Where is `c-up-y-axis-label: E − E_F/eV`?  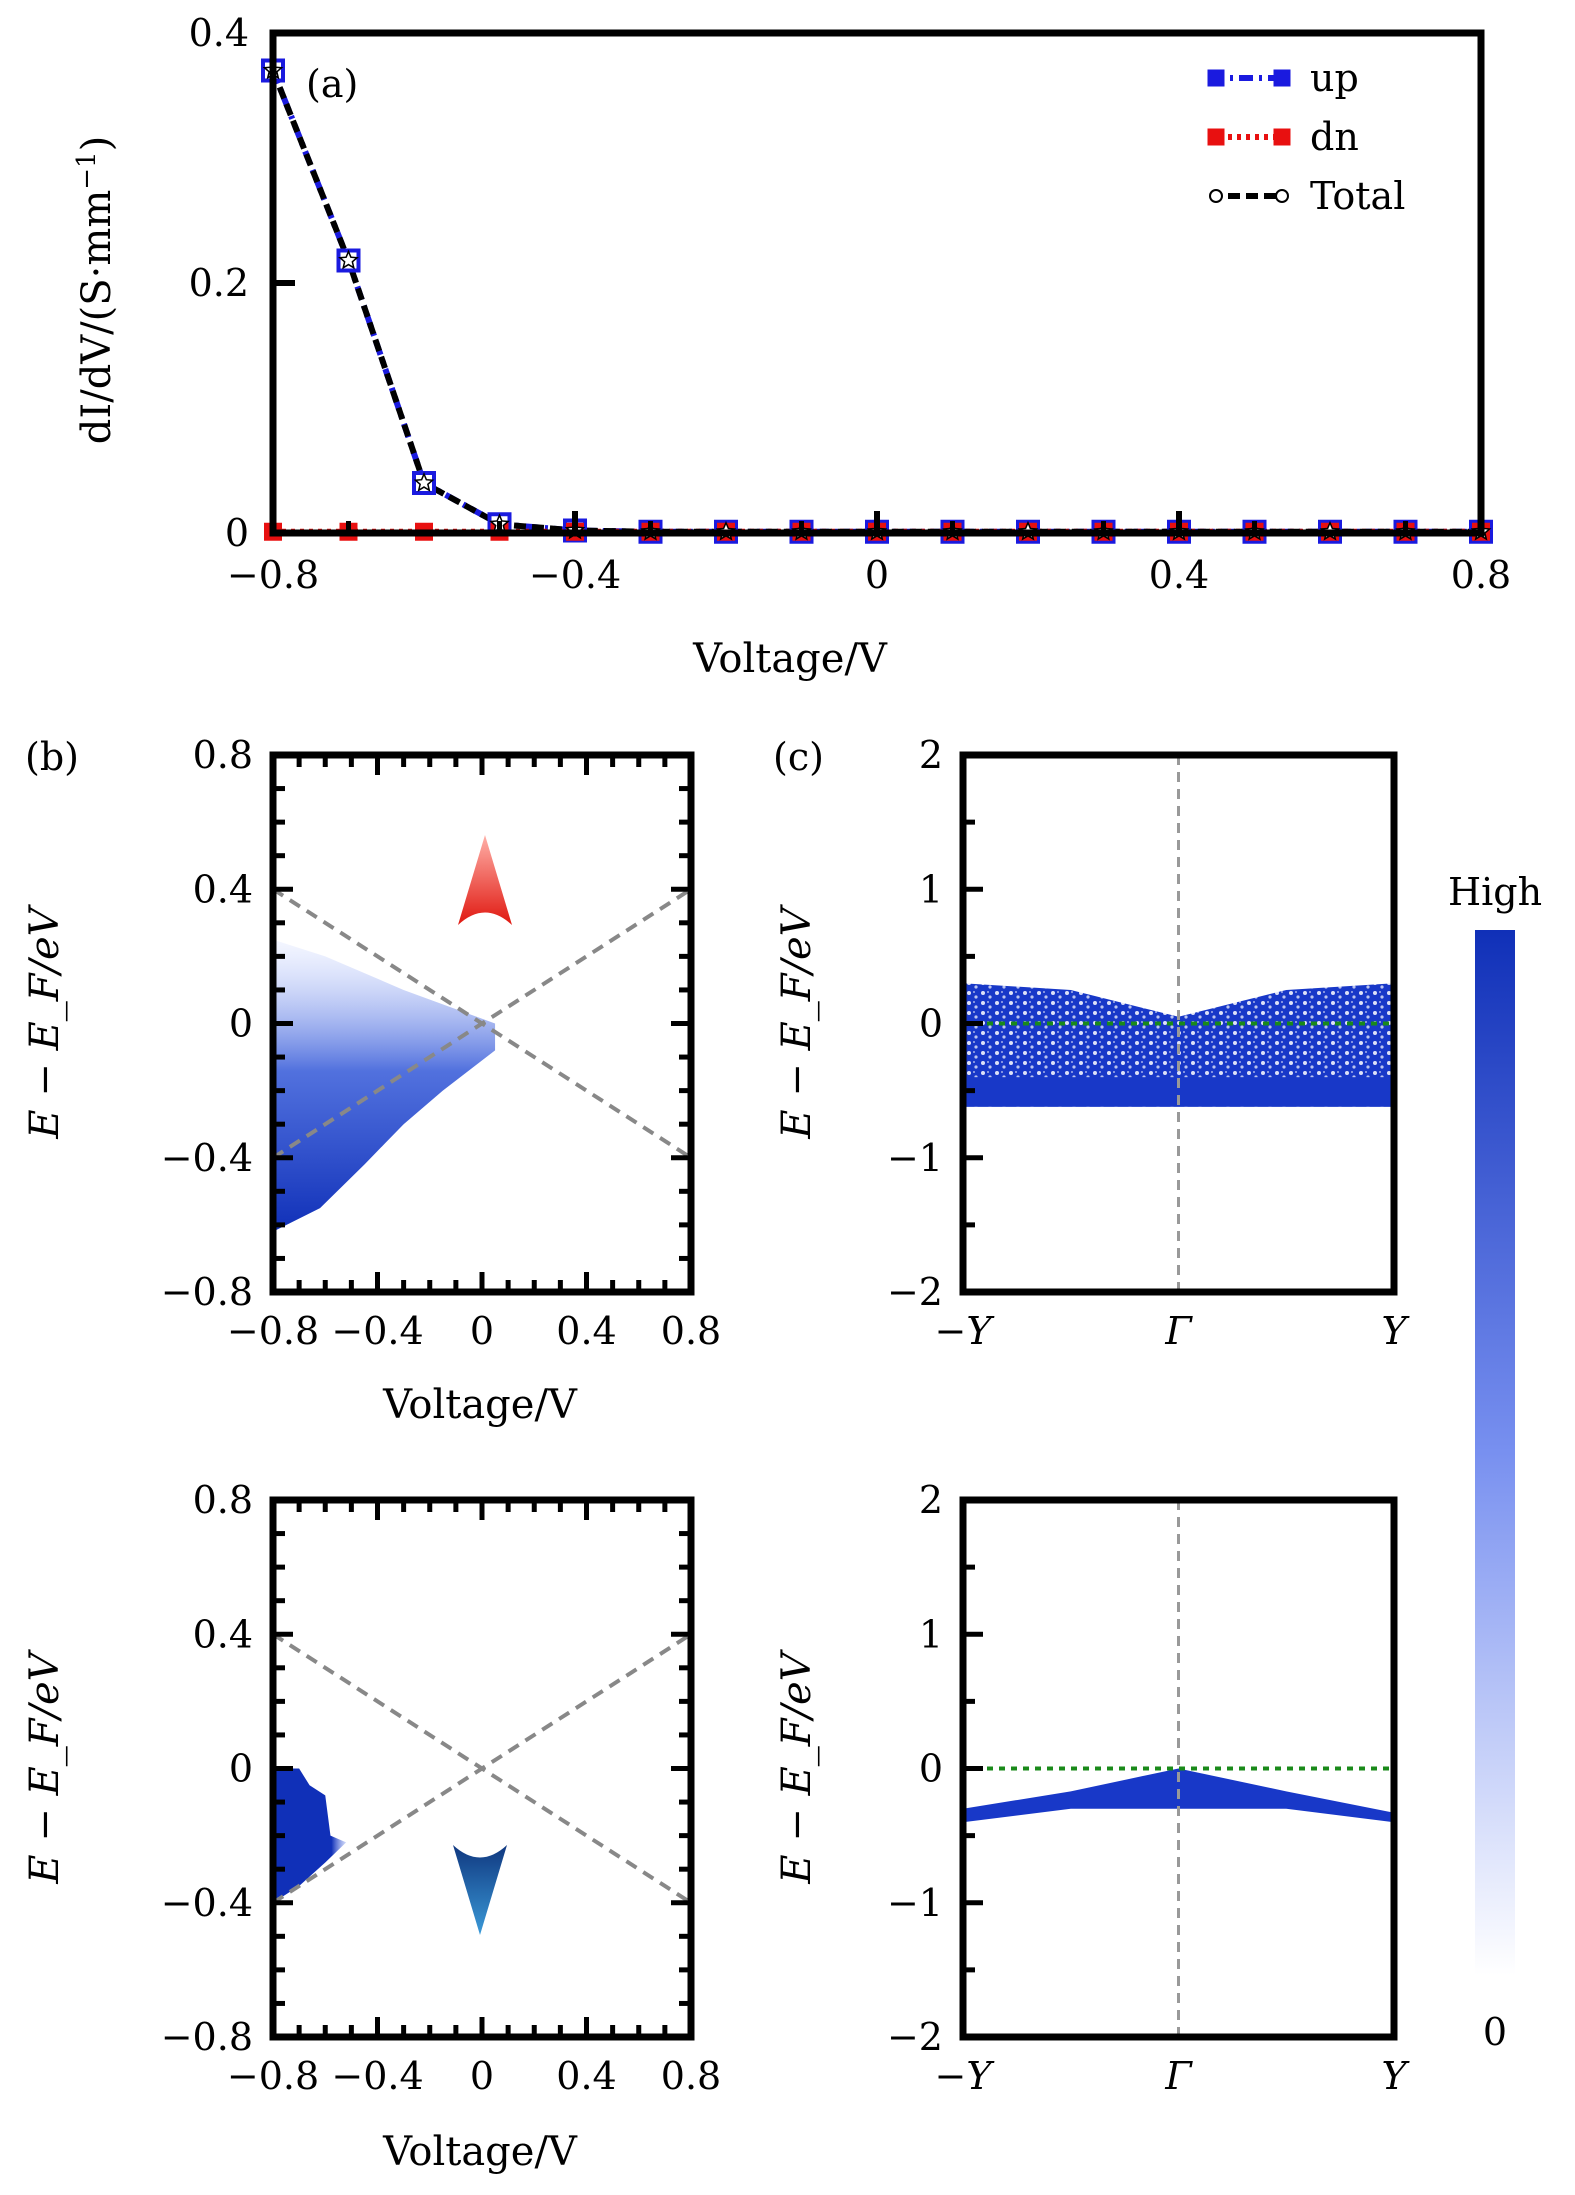 c-up-y-axis-label: E − E_F/eV is located at coordinates (797, 1021).